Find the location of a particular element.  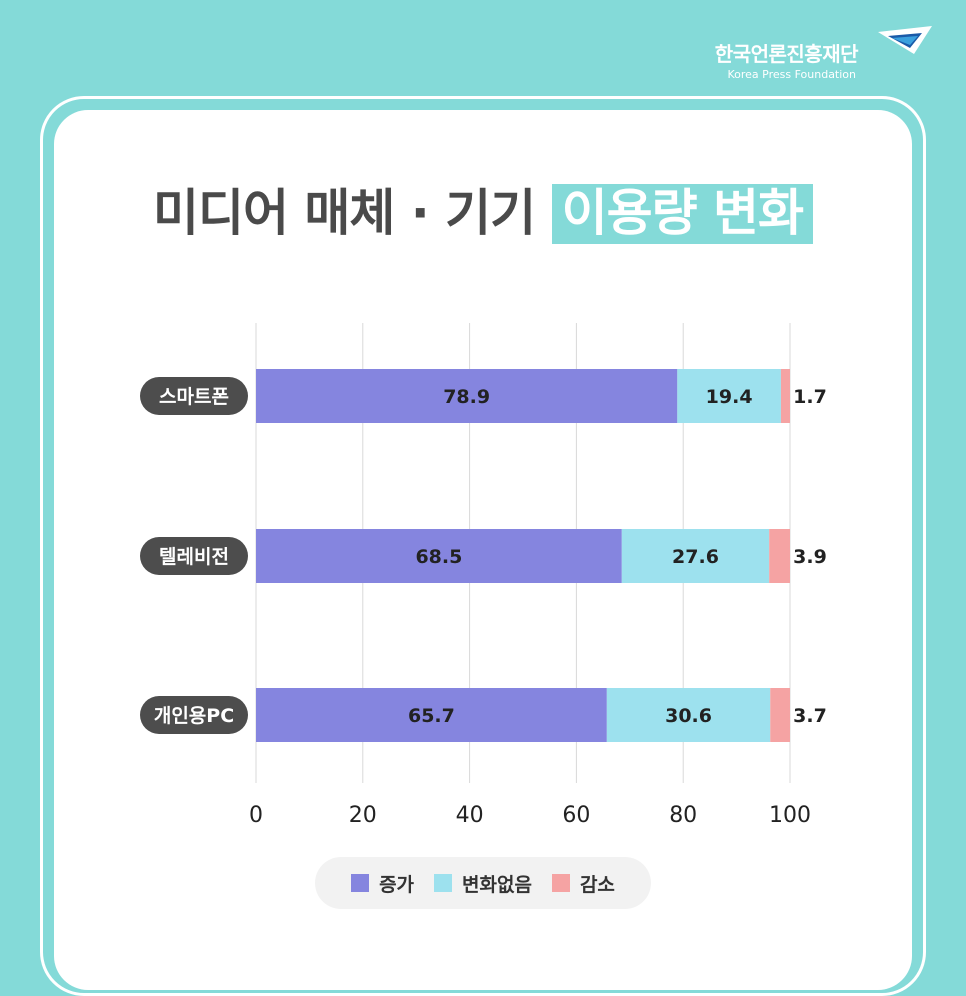

title-main: 미디어 매체 · 기기 is located at coordinates (344, 213).